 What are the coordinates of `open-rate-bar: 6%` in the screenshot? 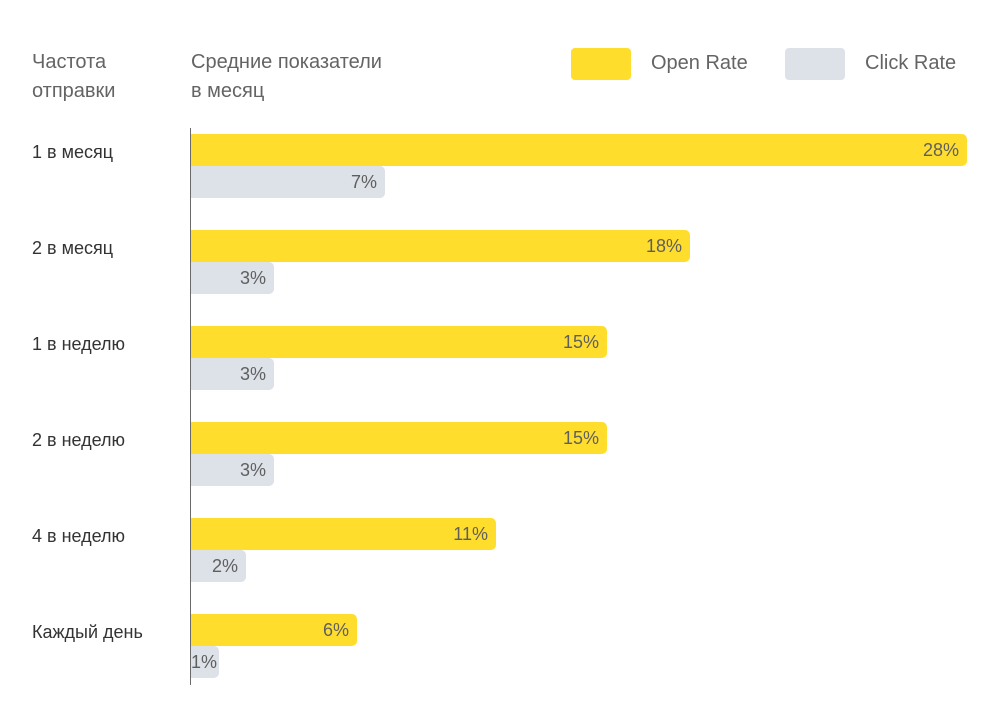 It's located at (274, 630).